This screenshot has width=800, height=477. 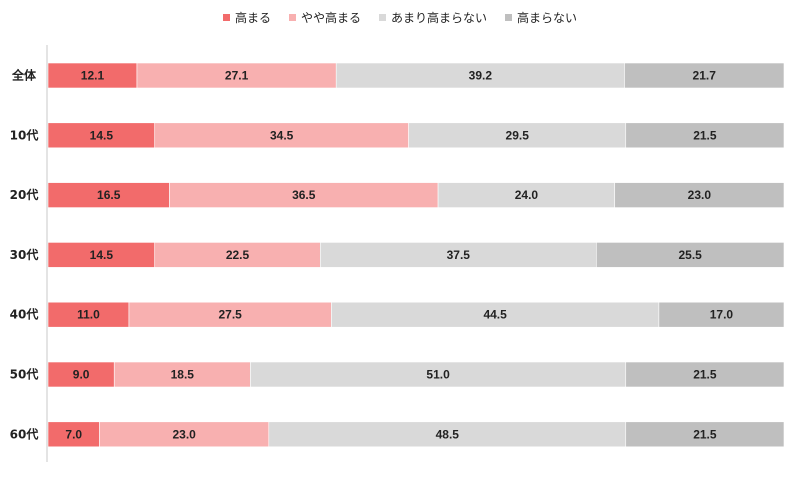 I want to click on legend-label: やや高まる, so click(x=330, y=18).